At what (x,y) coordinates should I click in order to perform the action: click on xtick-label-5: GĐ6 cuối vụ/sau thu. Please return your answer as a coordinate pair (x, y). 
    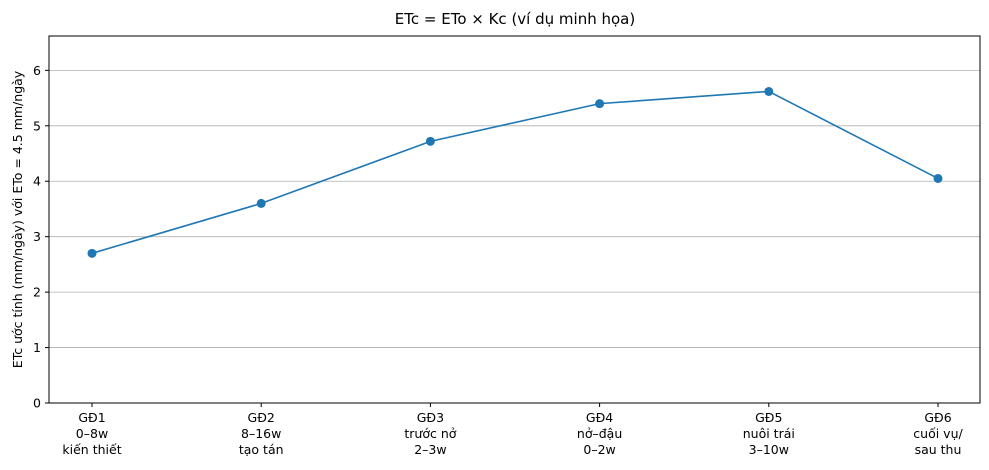
    Looking at the image, I should click on (938, 433).